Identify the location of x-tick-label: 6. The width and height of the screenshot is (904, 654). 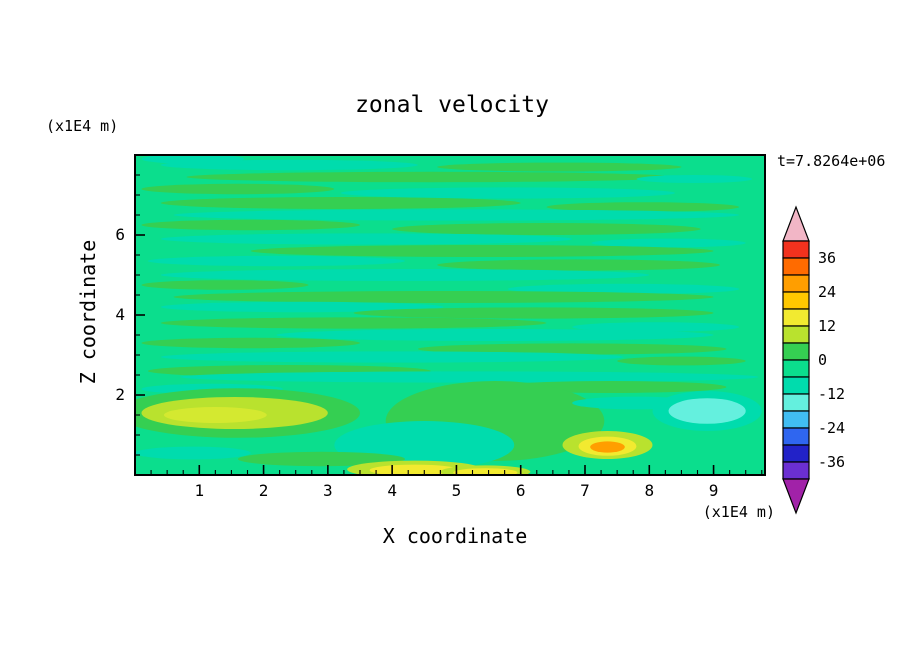
(521, 490).